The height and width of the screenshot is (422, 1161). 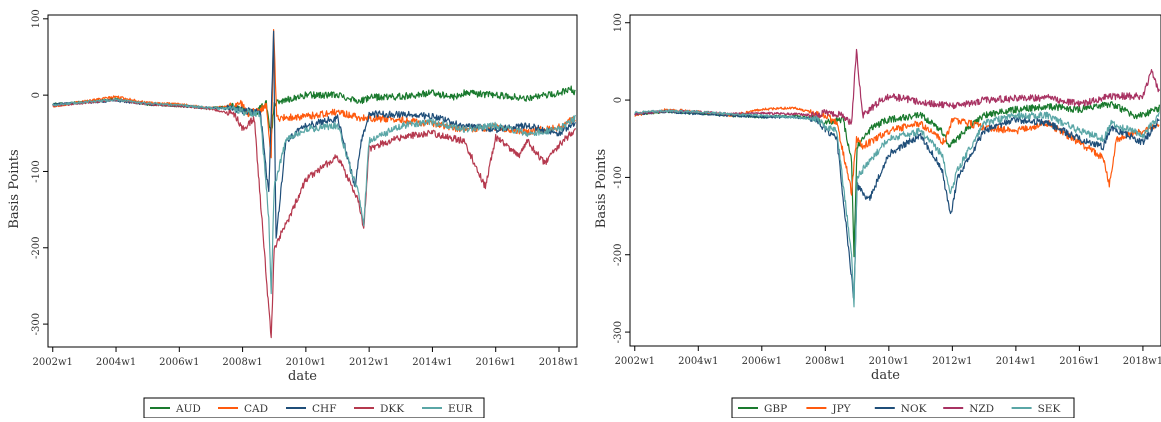 What do you see at coordinates (324, 409) in the screenshot?
I see `legend-label-chf: CHF` at bounding box center [324, 409].